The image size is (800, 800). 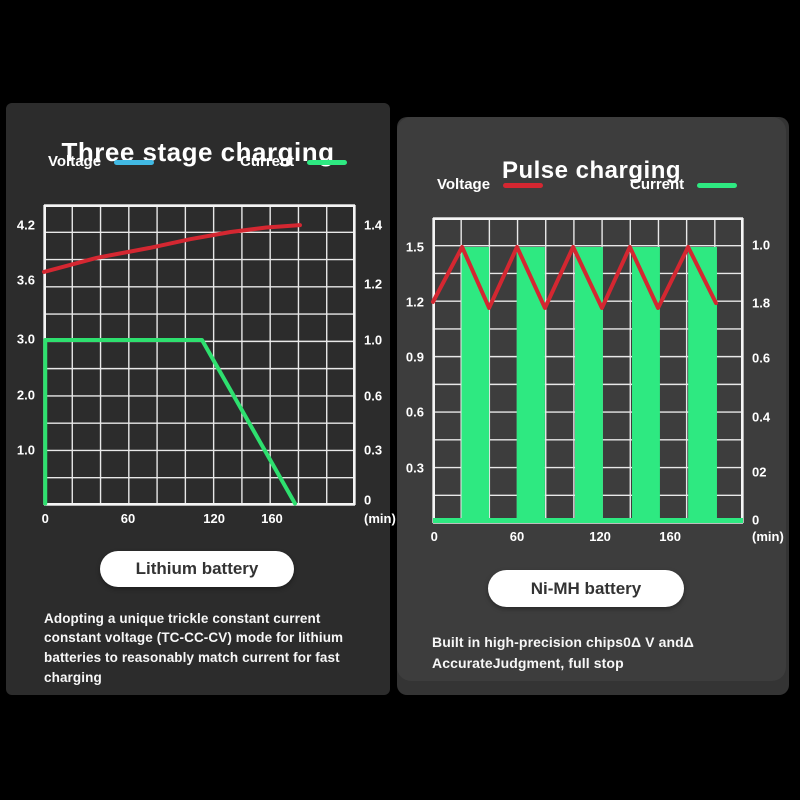 I want to click on left-legend-voltage: Voltage, so click(x=101, y=161).